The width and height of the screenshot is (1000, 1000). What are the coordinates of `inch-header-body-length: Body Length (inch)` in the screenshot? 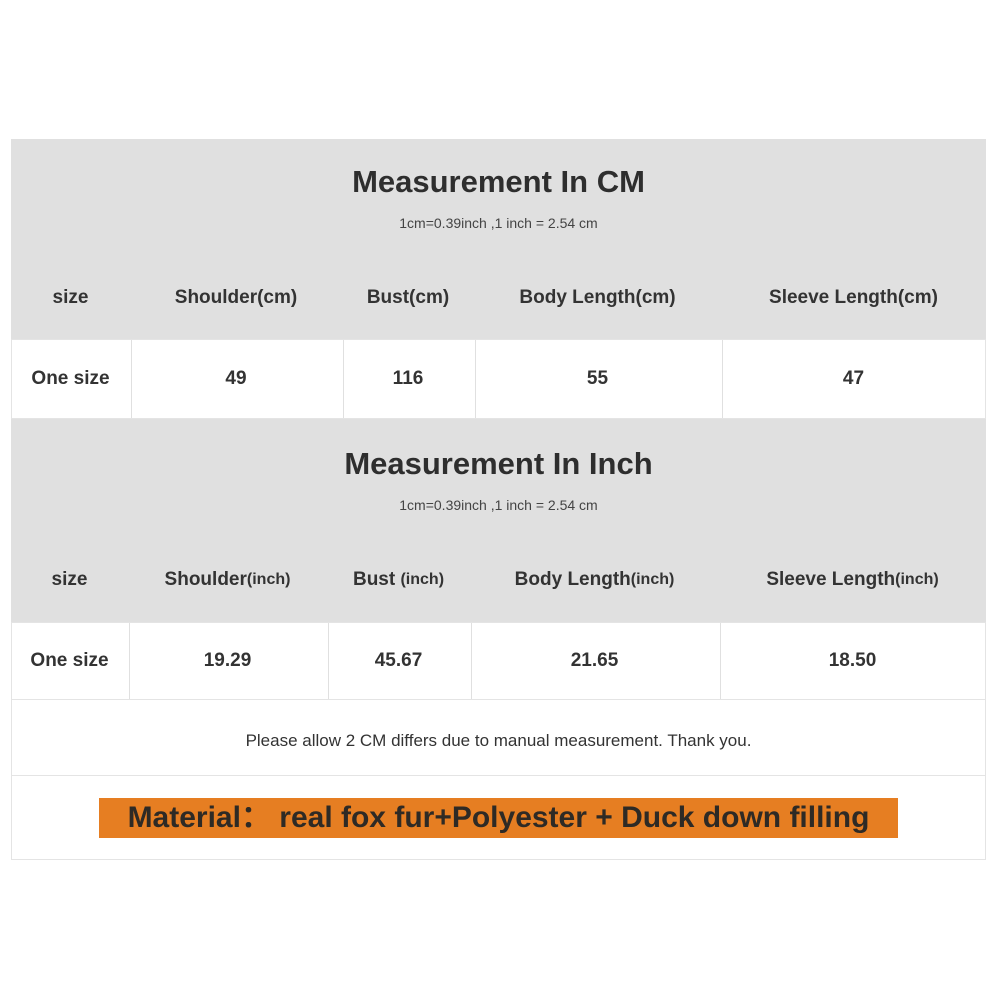 It's located at (594, 580).